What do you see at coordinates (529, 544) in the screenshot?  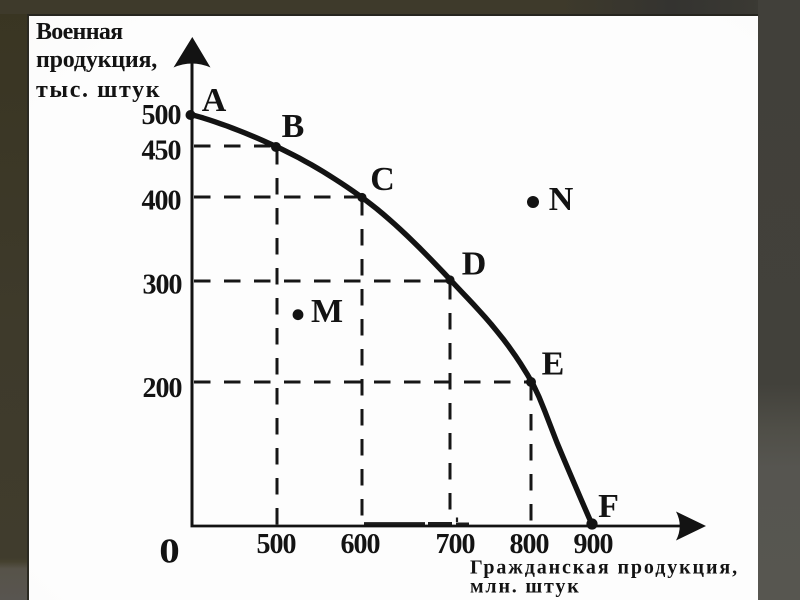 I see `svg-text: 800` at bounding box center [529, 544].